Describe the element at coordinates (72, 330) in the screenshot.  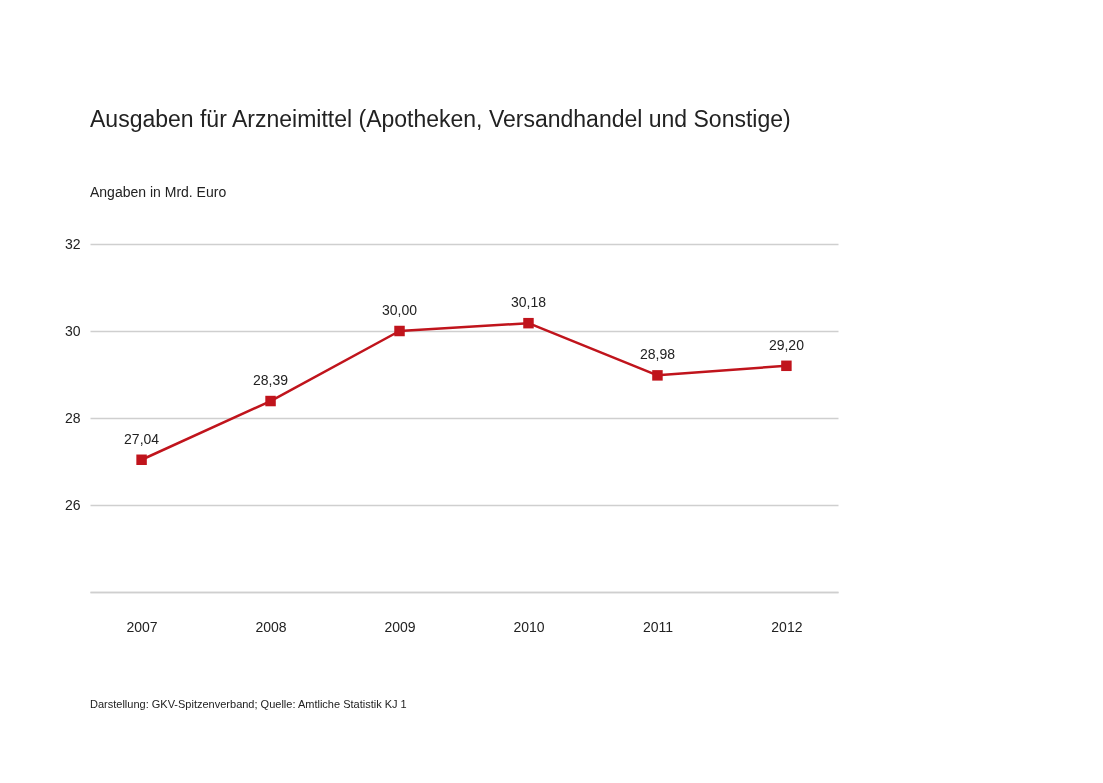
I see `y-tick-label: 30` at that location.